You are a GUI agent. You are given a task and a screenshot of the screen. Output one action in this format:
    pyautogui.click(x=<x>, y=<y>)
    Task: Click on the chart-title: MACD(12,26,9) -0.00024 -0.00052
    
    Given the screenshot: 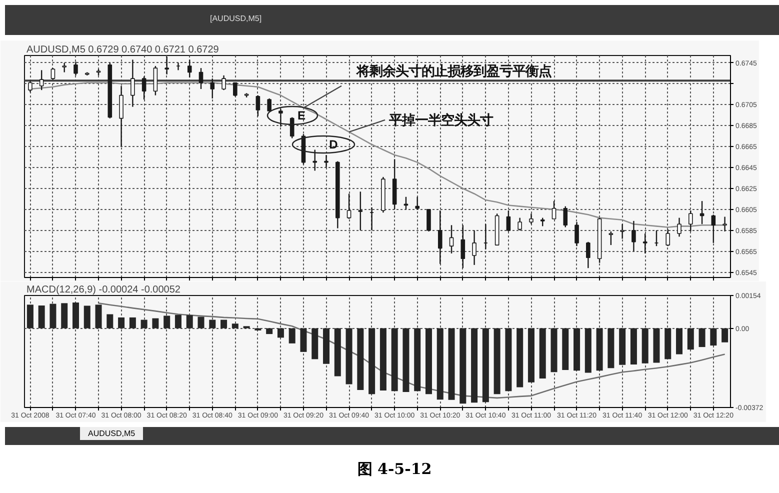 What is the action you would take?
    pyautogui.click(x=103, y=290)
    